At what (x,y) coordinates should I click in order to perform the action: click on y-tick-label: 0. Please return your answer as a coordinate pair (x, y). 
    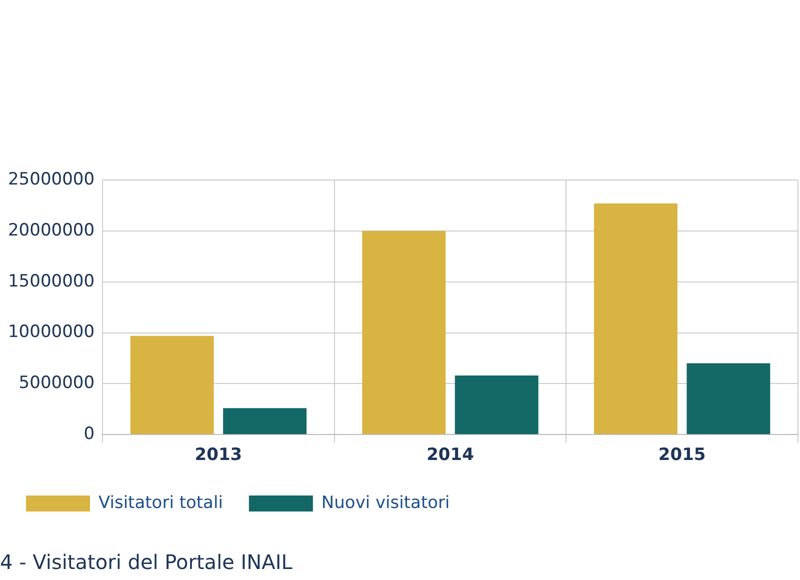
    Looking at the image, I should click on (89, 434).